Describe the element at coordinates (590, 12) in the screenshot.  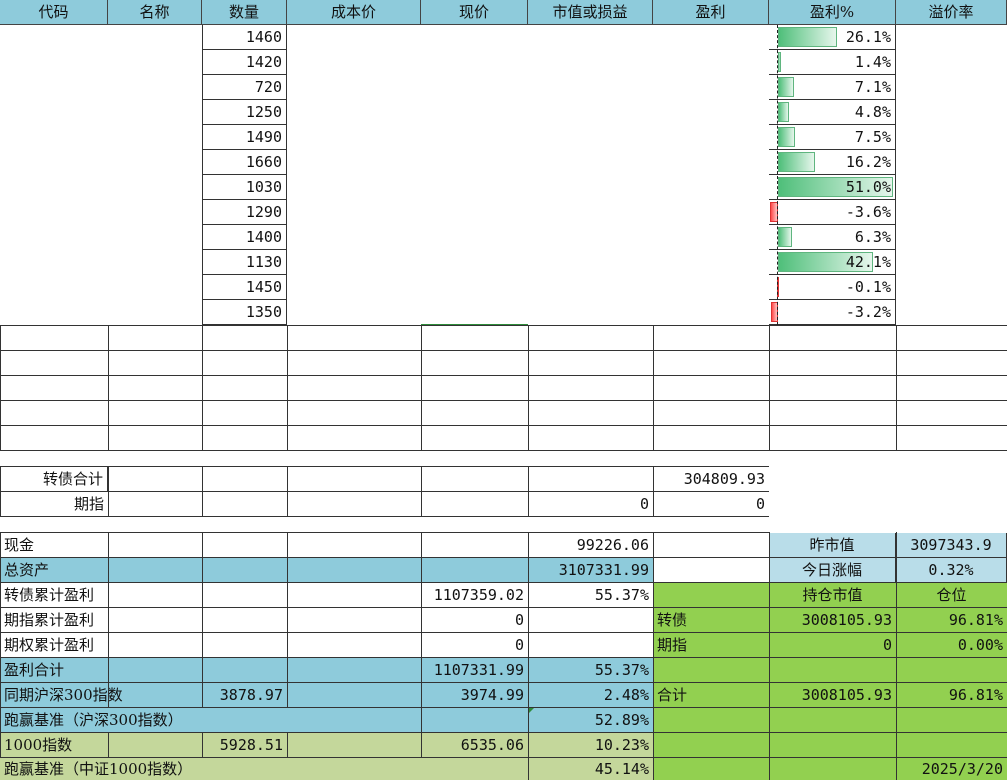
I see `header-market-value: 市值或损益` at that location.